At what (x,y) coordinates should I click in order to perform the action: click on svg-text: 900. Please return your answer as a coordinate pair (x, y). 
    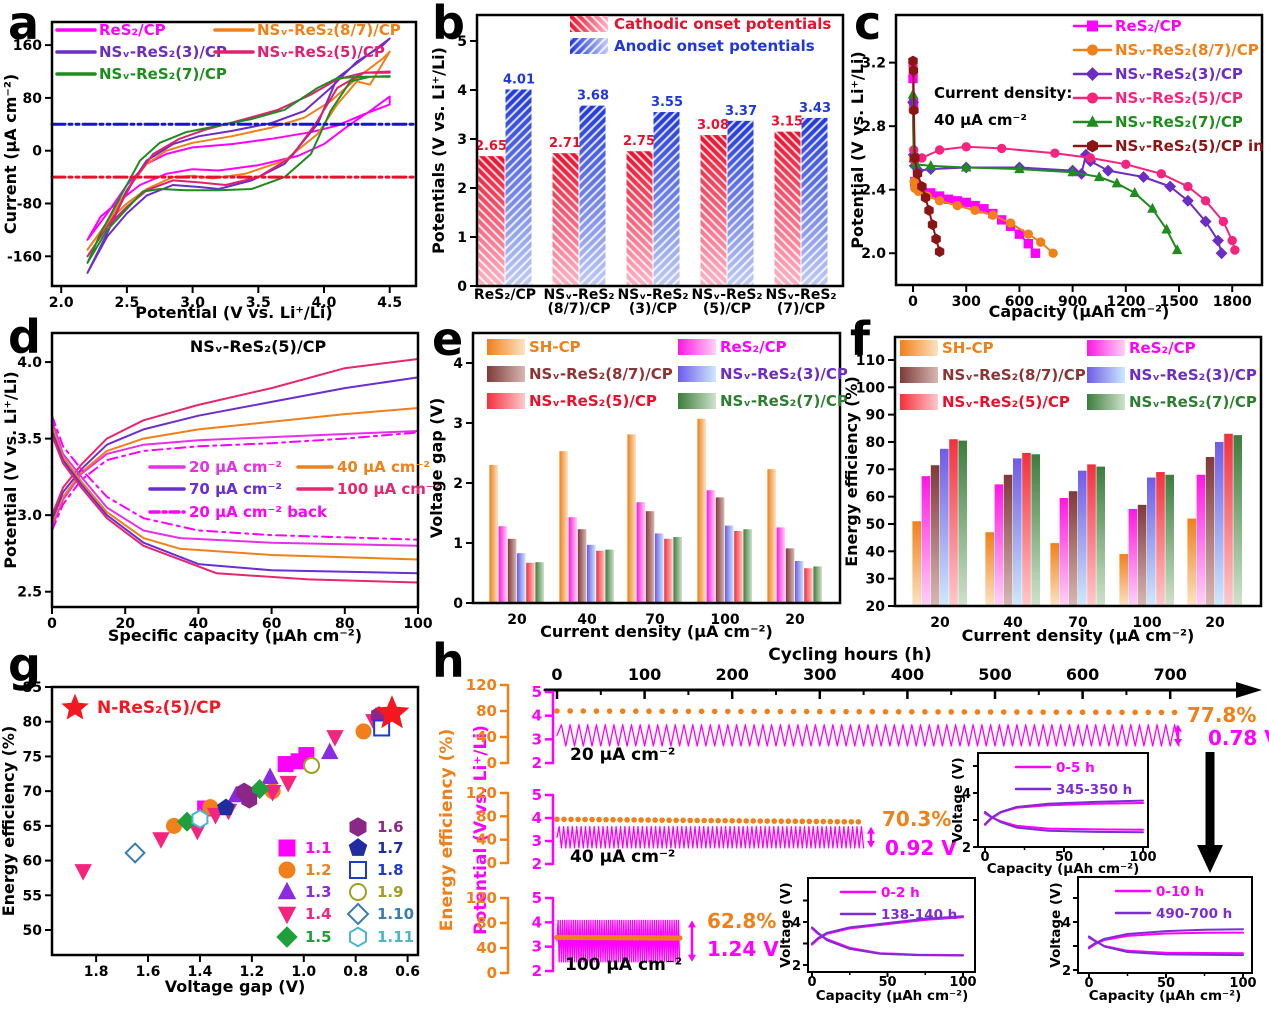
    Looking at the image, I should click on (1072, 302).